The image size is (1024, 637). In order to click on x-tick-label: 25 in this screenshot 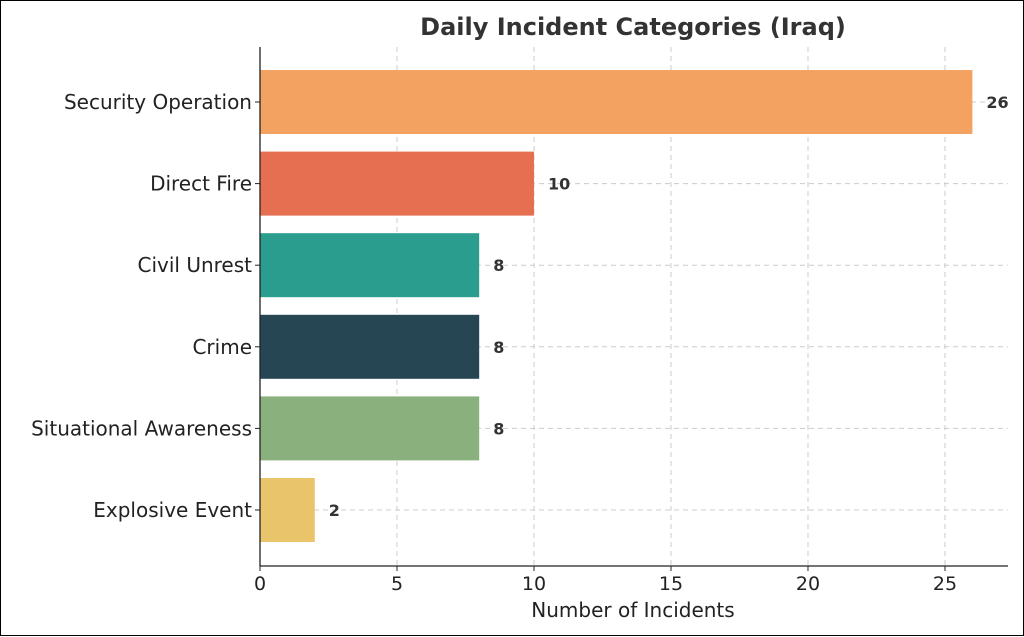, I will do `click(945, 584)`.